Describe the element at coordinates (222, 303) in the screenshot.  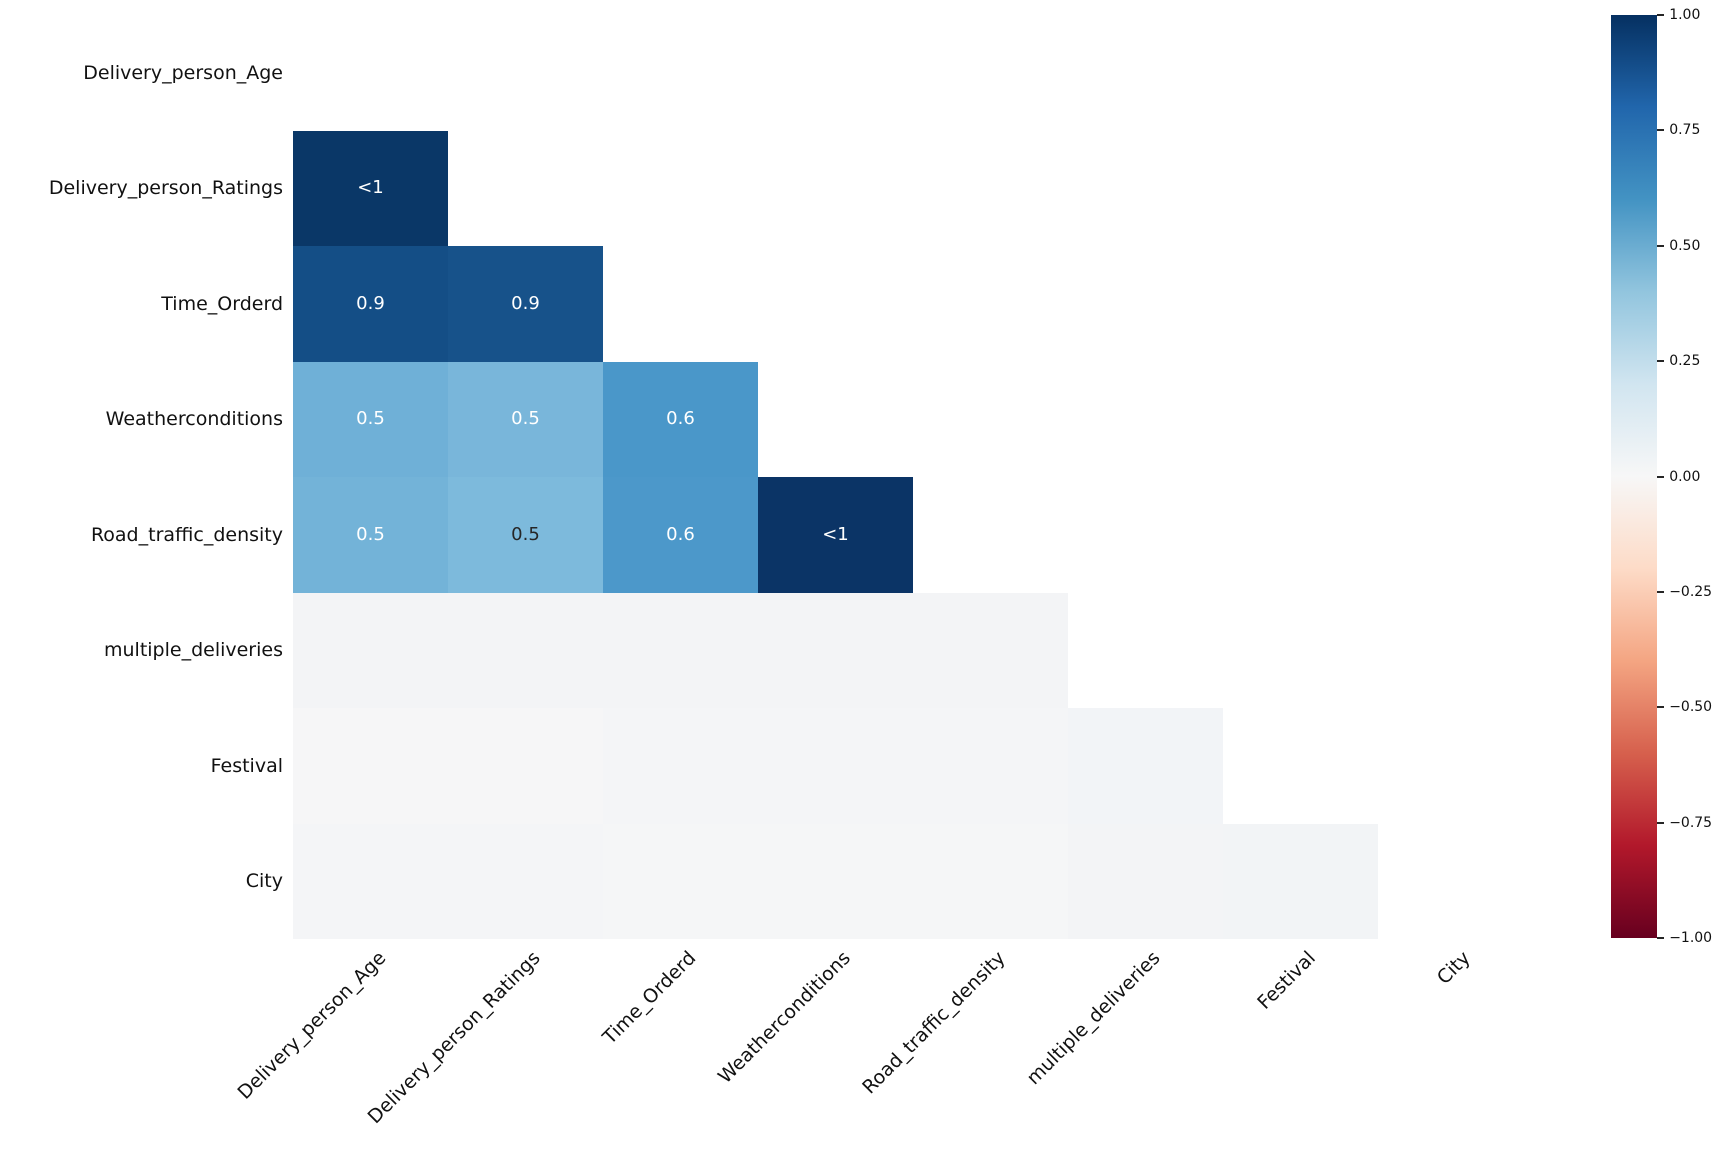
I see `y-tick-label-Time_Orderd: Time_Orderd` at that location.